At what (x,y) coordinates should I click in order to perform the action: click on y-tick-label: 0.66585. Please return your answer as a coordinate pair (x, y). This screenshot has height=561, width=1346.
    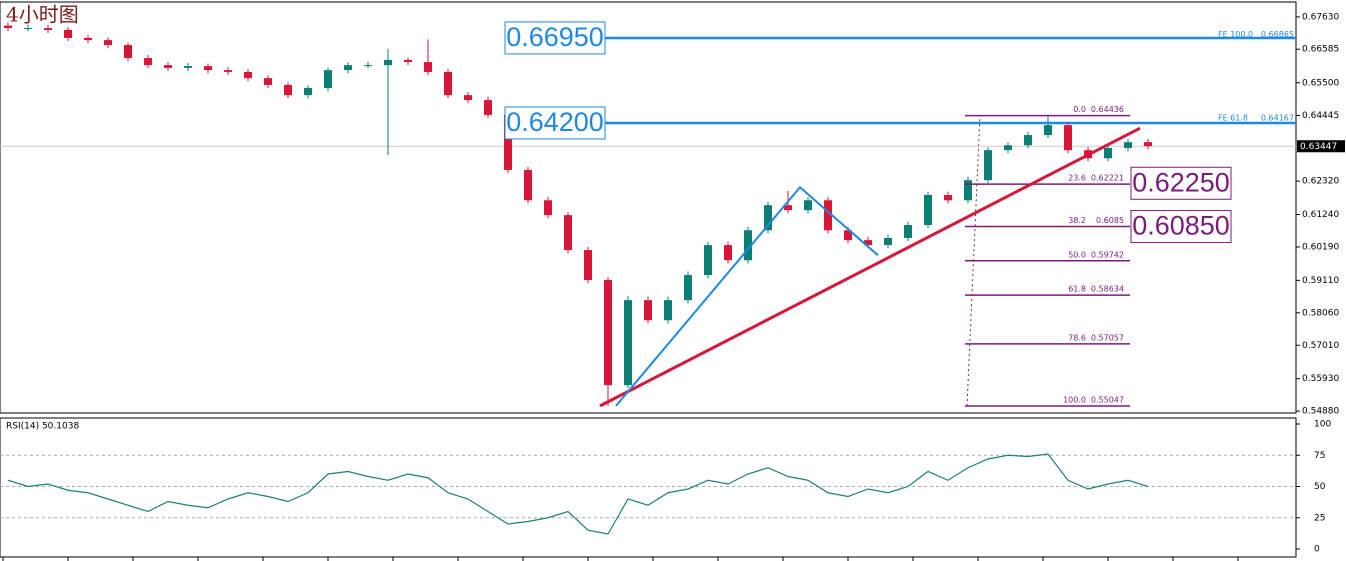
    Looking at the image, I should click on (1320, 50).